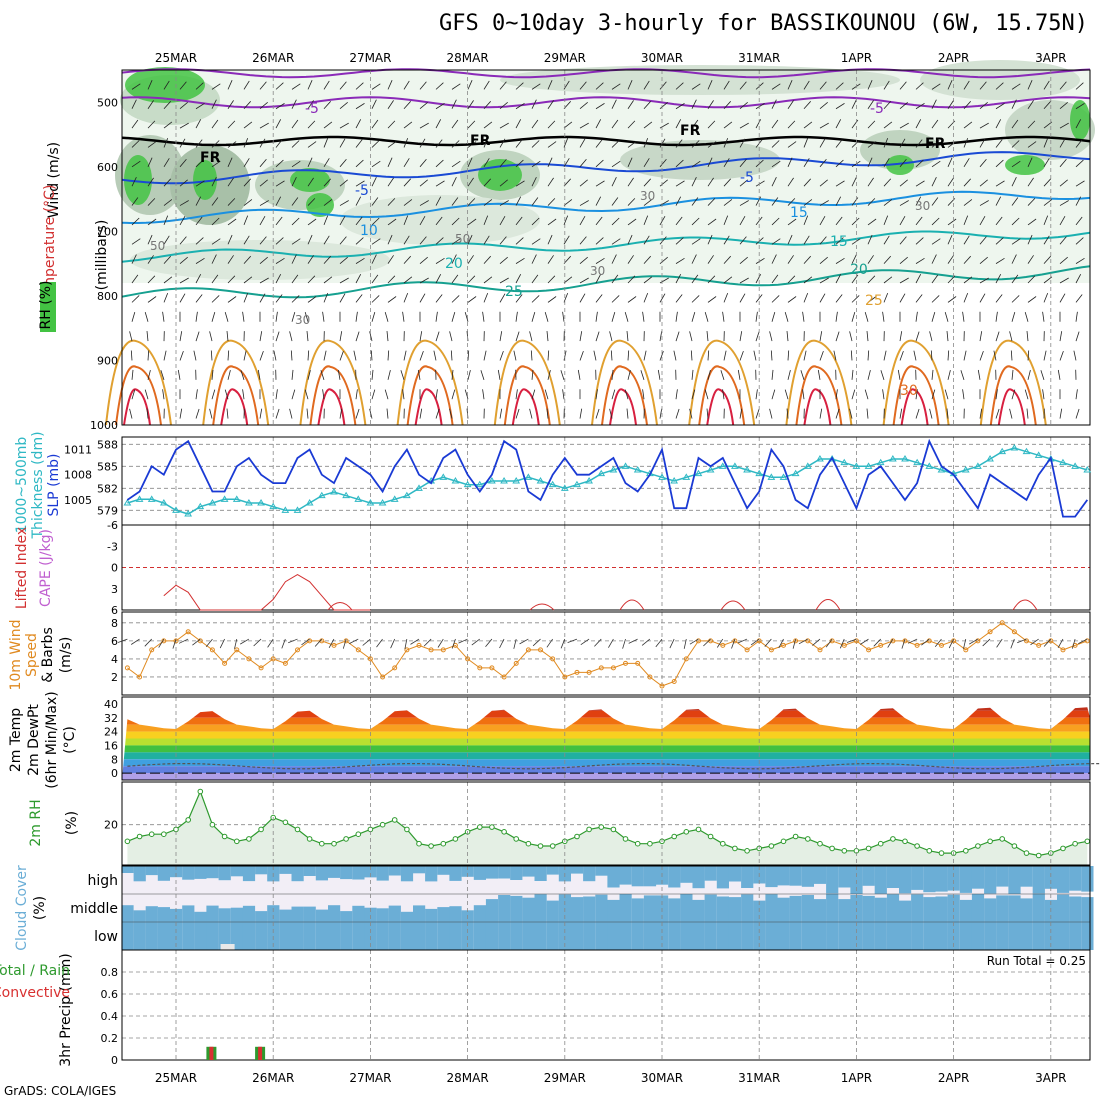  What do you see at coordinates (112, 546) in the screenshot?
I see `lifted-tick: -3` at bounding box center [112, 546].